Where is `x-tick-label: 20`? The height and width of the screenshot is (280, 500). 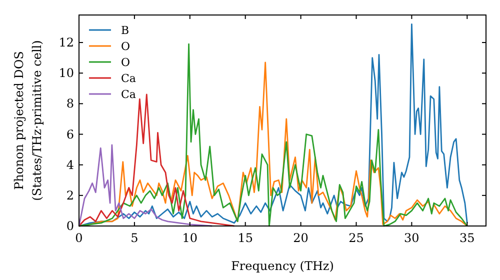
x-tick-label: 20 is located at coordinates (300, 238).